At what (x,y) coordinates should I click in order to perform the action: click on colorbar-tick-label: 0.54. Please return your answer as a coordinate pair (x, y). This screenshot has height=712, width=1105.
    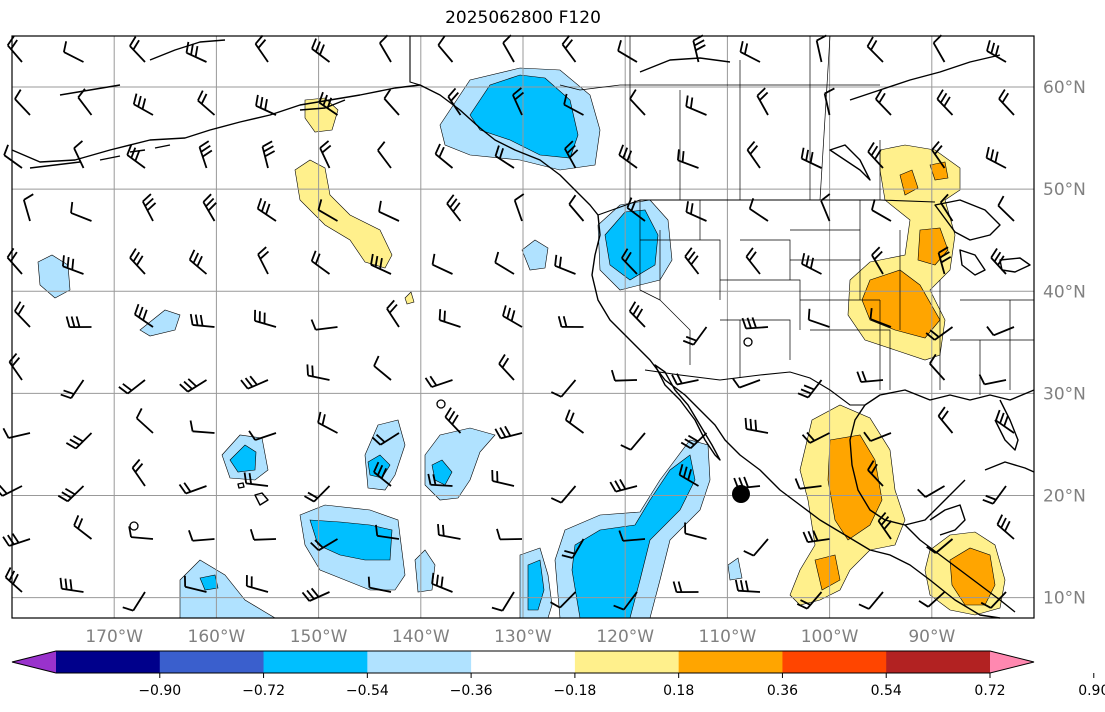
    Looking at the image, I should click on (886, 691).